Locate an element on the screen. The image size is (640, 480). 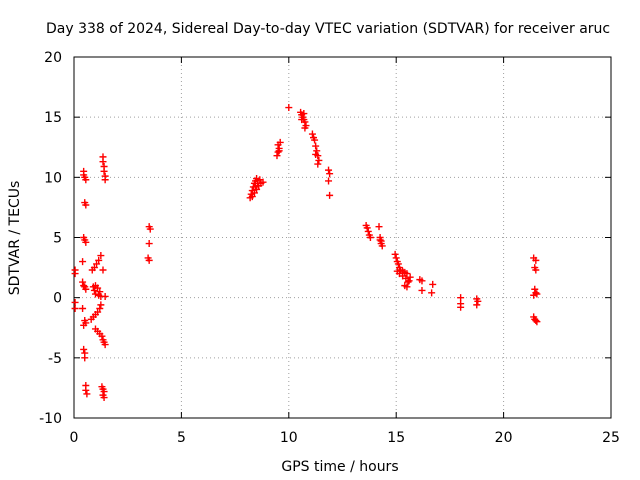
y-tick-label: -5 is located at coordinates (55, 359).